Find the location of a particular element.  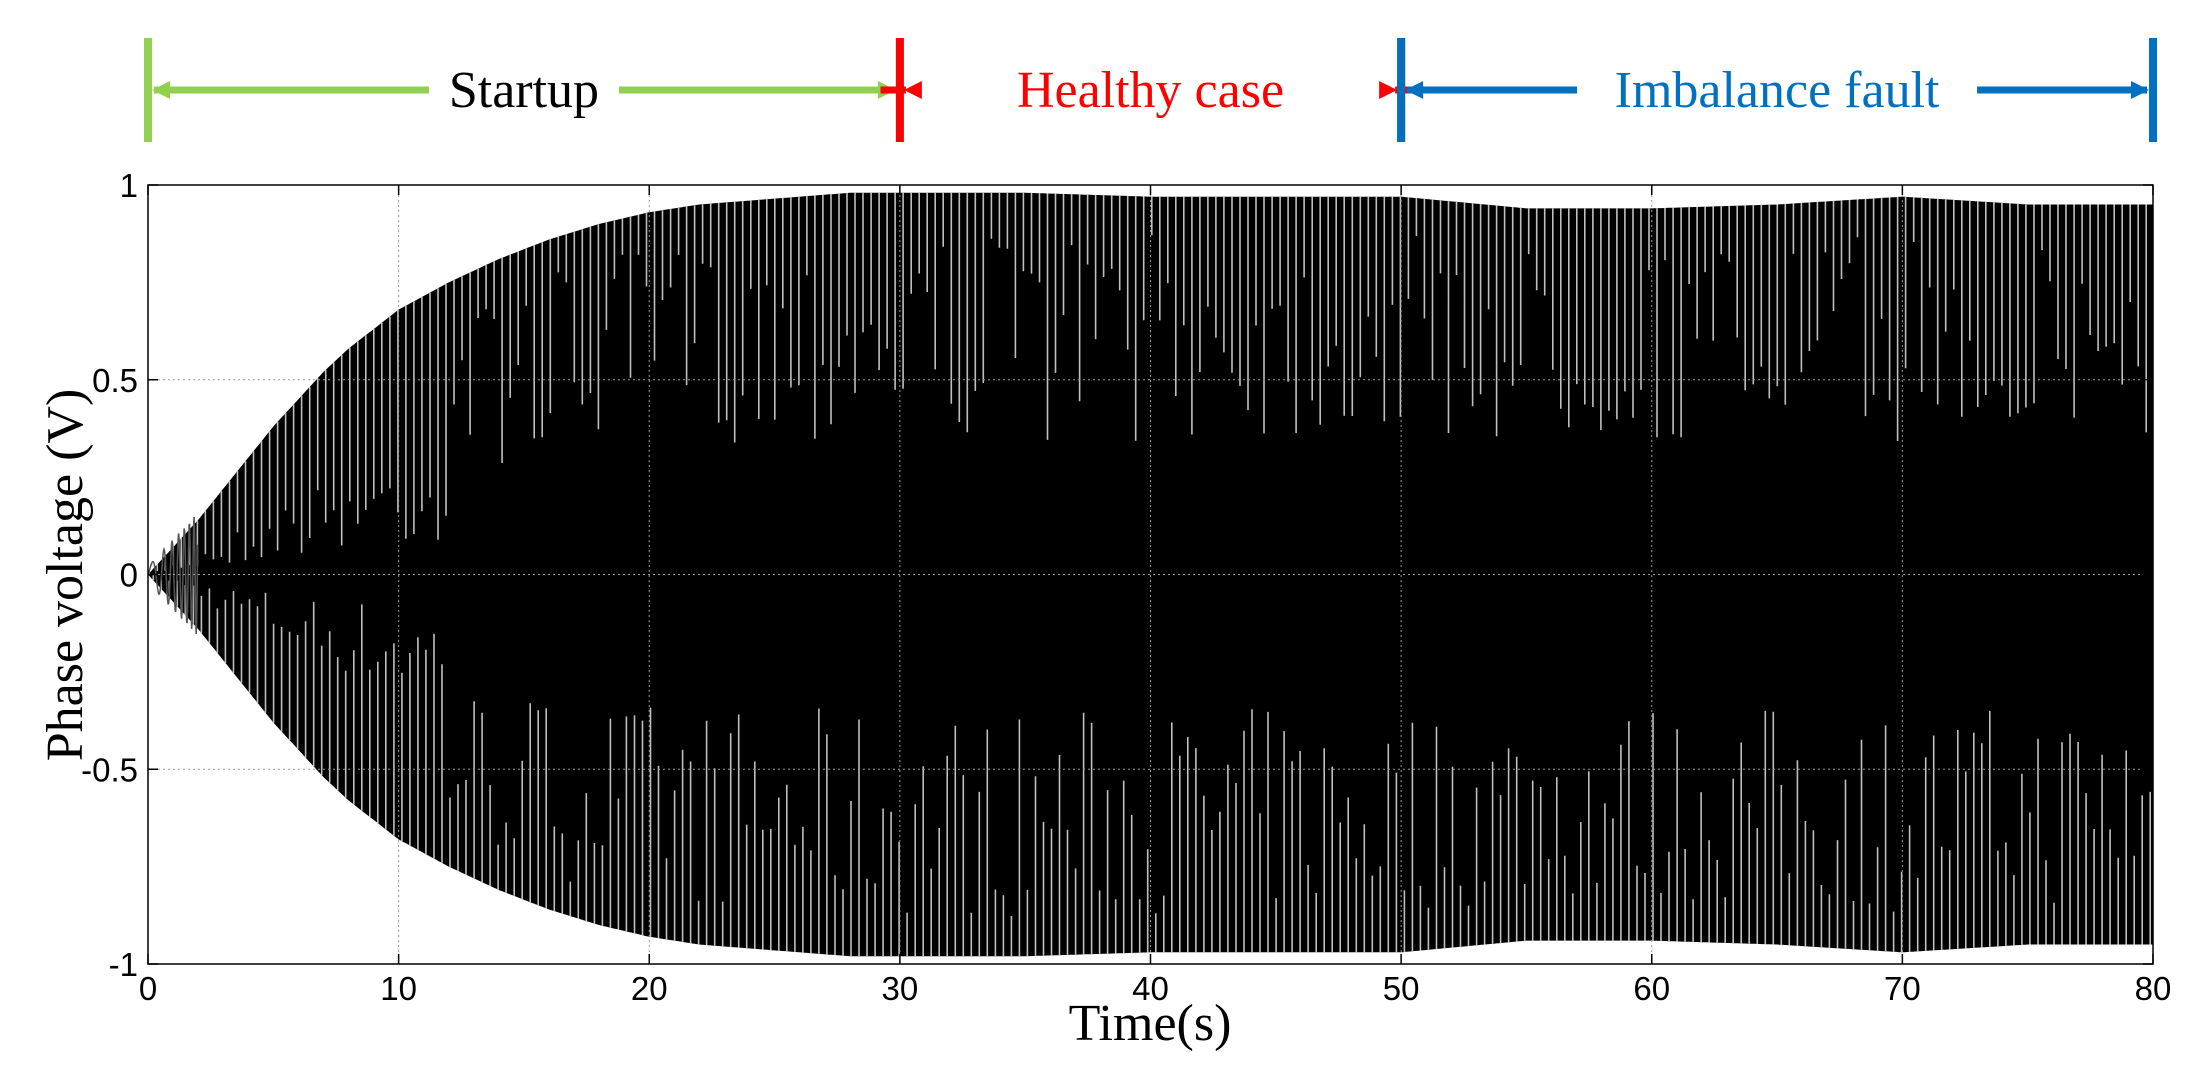

phase-label: Healthy case is located at coordinates (1150, 90).